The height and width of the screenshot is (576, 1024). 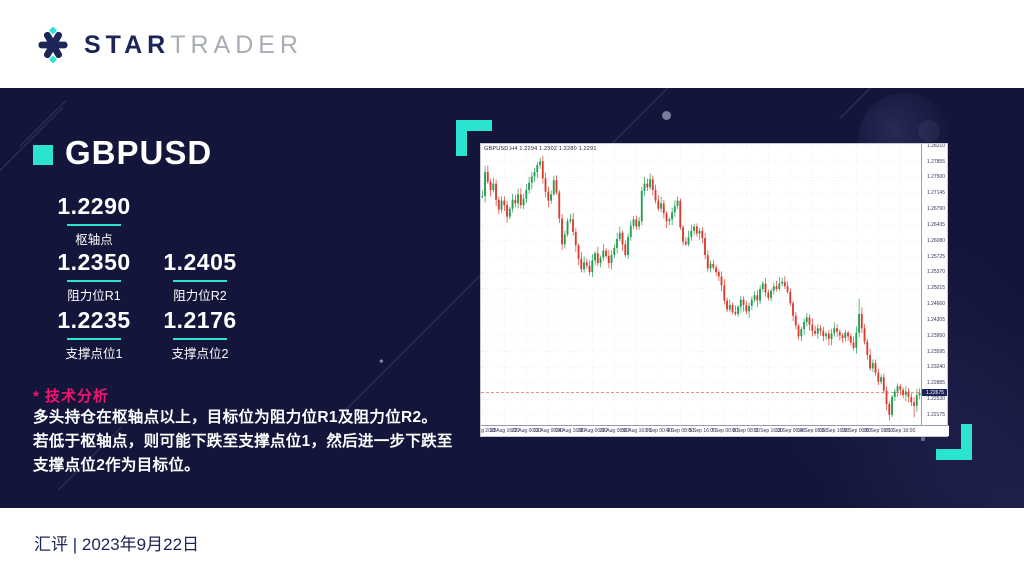 What do you see at coordinates (935, 399) in the screenshot?
I see `price-tick-label: 1.22530` at bounding box center [935, 399].